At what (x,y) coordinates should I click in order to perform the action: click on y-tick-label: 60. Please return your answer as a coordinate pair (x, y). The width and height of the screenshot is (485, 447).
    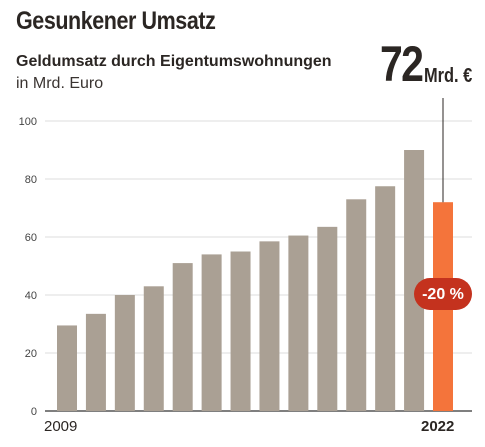
    Looking at the image, I should click on (31, 238).